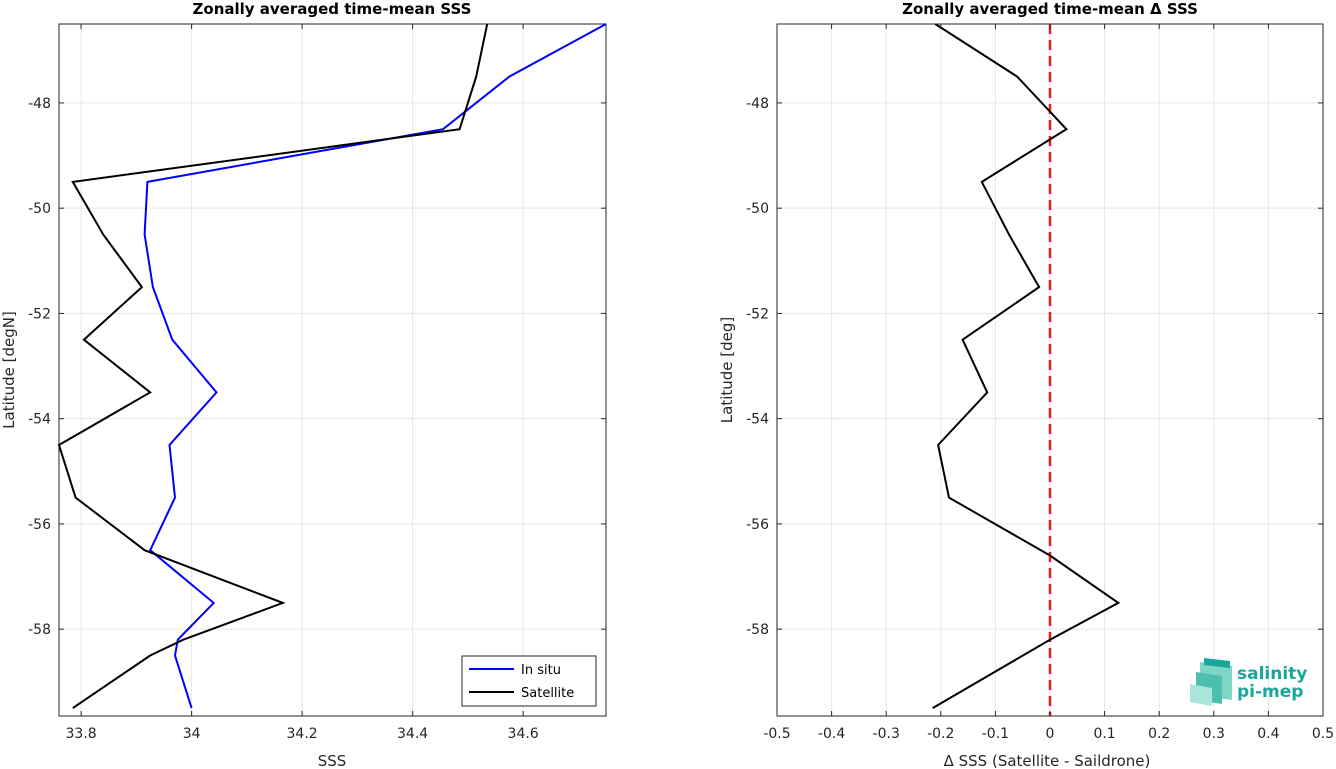 The width and height of the screenshot is (1336, 769). I want to click on sss-y-tick-label: -50, so click(39, 209).